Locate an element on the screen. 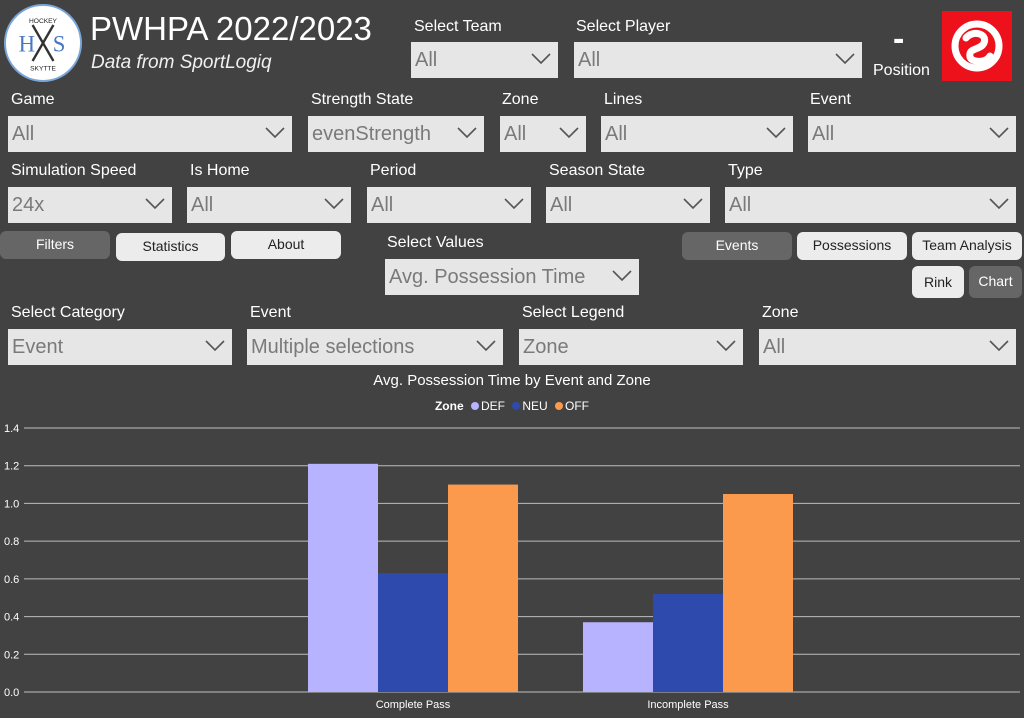 Image resolution: width=1024 pixels, height=718 pixels. chart-zone-dropdown: All is located at coordinates (887, 347).